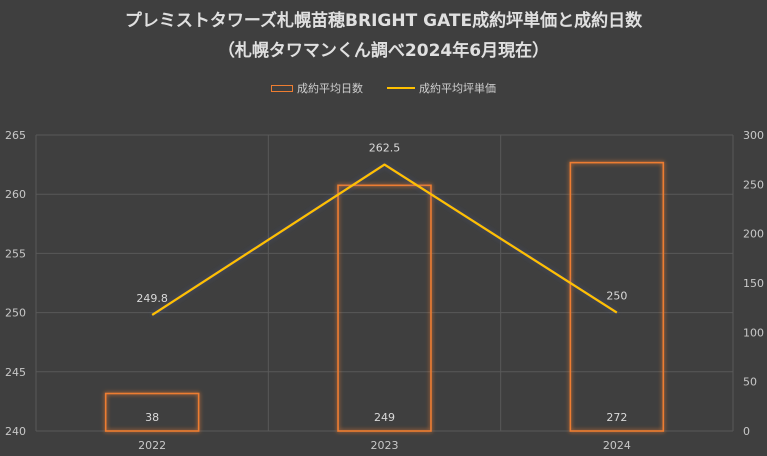 The width and height of the screenshot is (767, 456). What do you see at coordinates (457, 88) in the screenshot?
I see `legend-line-label: 成約平均坪単価` at bounding box center [457, 88].